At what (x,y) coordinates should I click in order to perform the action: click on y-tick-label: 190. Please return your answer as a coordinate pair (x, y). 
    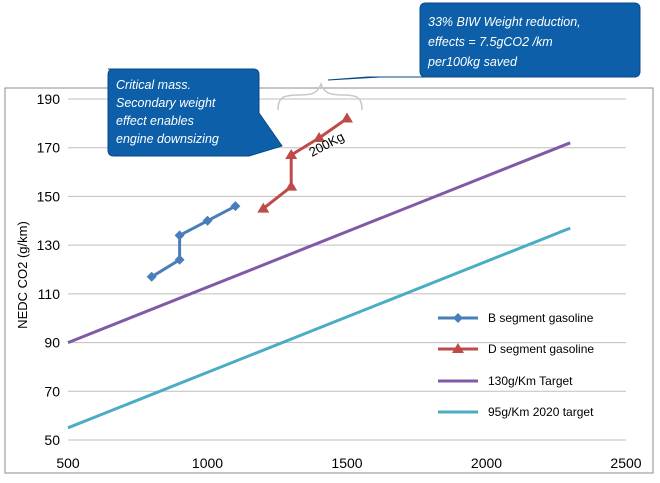
    Looking at the image, I should click on (49, 99).